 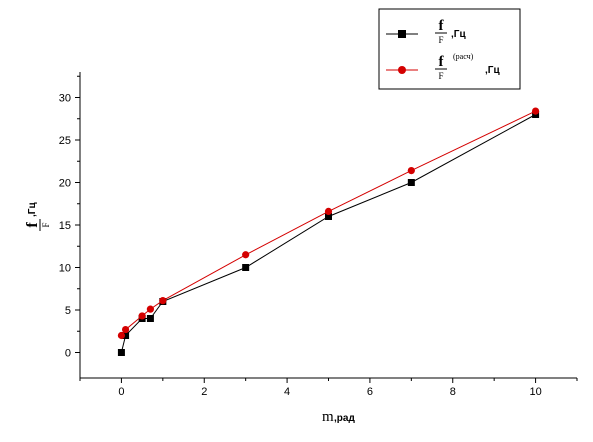 I want to click on legend-box, so click(x=449, y=49).